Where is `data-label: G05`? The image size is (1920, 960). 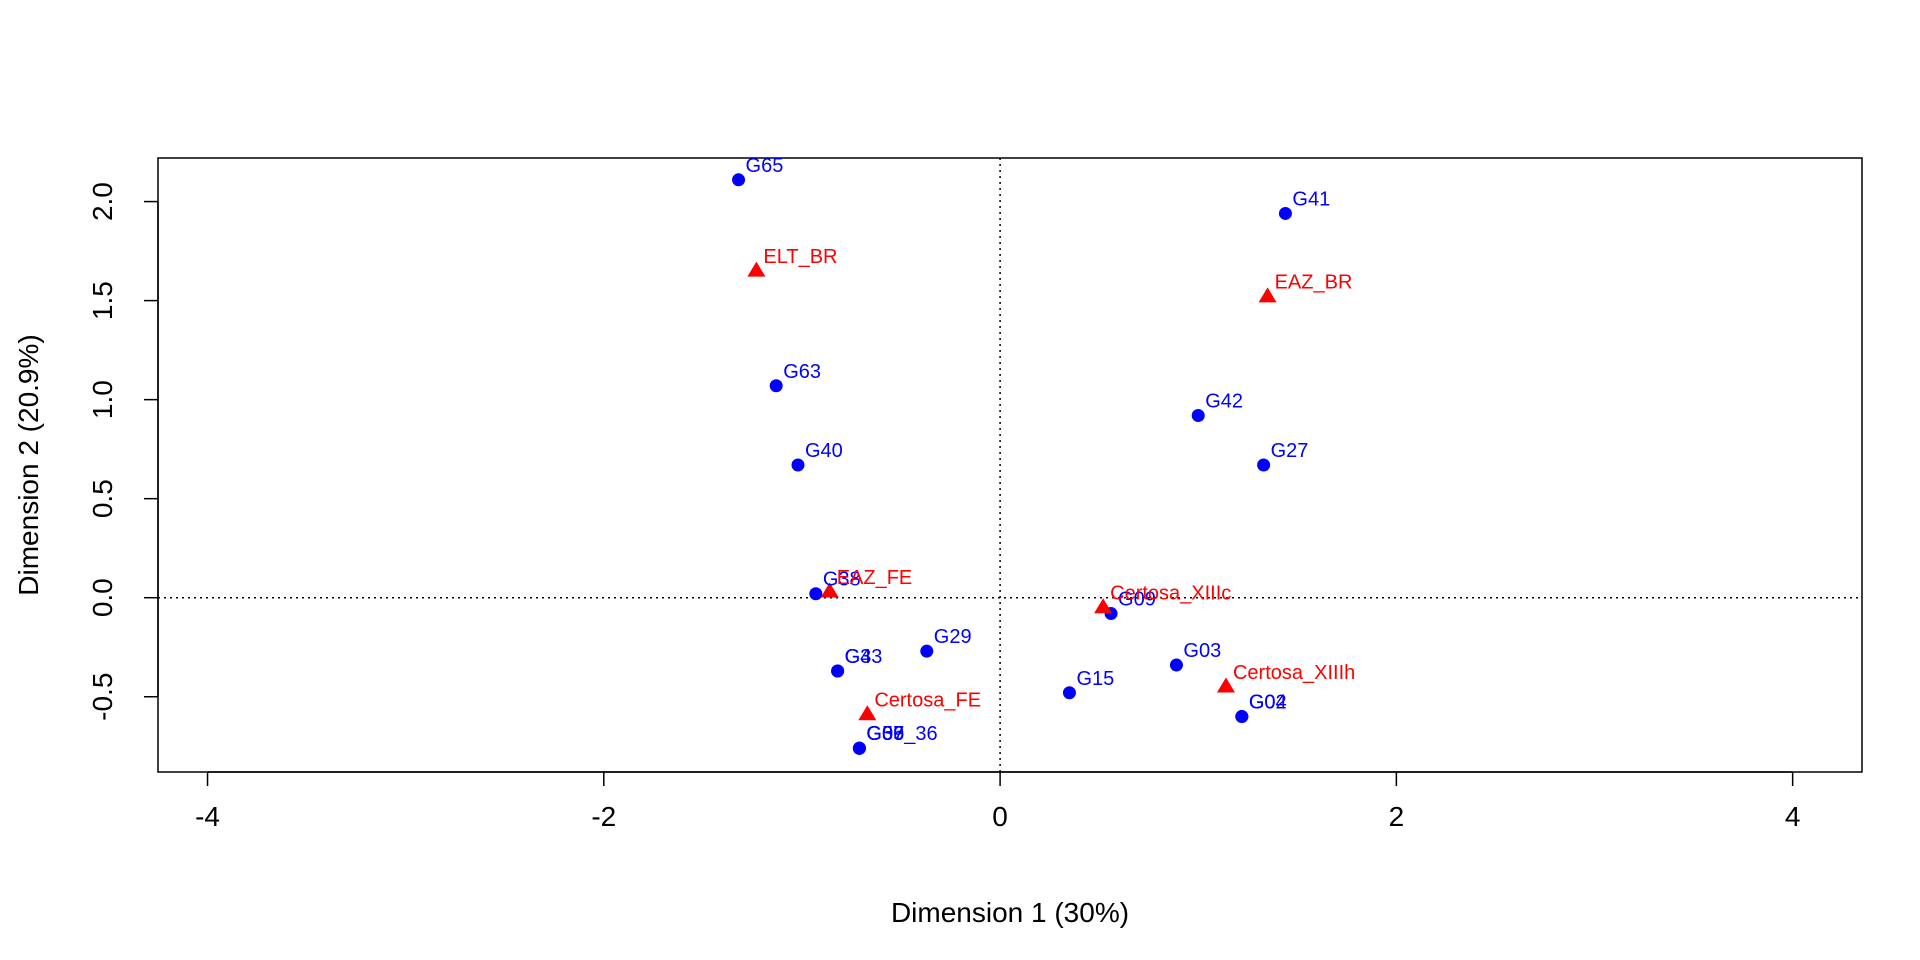 data-label: G05 is located at coordinates (885, 734).